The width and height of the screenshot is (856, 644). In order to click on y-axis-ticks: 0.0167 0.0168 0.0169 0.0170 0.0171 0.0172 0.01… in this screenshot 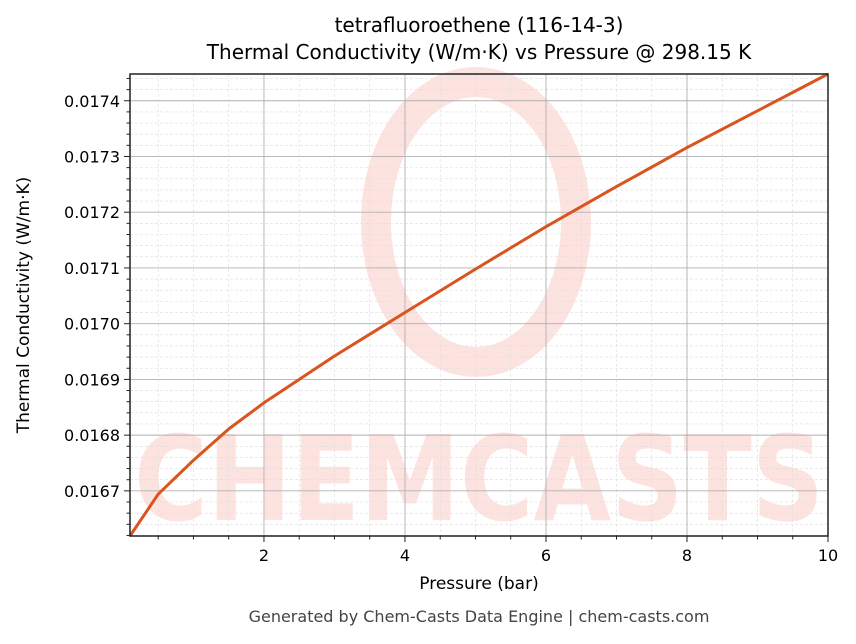, I will do `click(97, 306)`.